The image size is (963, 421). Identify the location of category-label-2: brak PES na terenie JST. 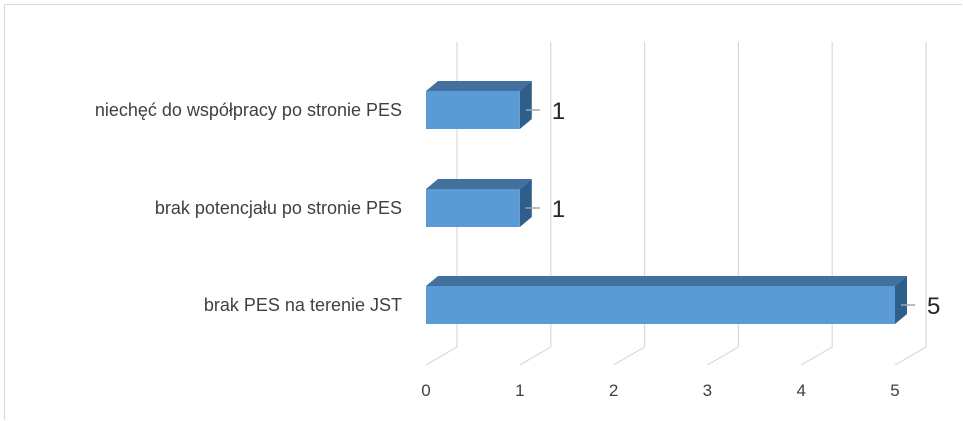
(303, 305).